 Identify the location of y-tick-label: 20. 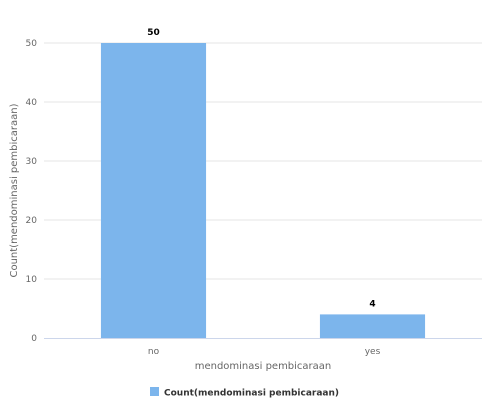
(32, 221).